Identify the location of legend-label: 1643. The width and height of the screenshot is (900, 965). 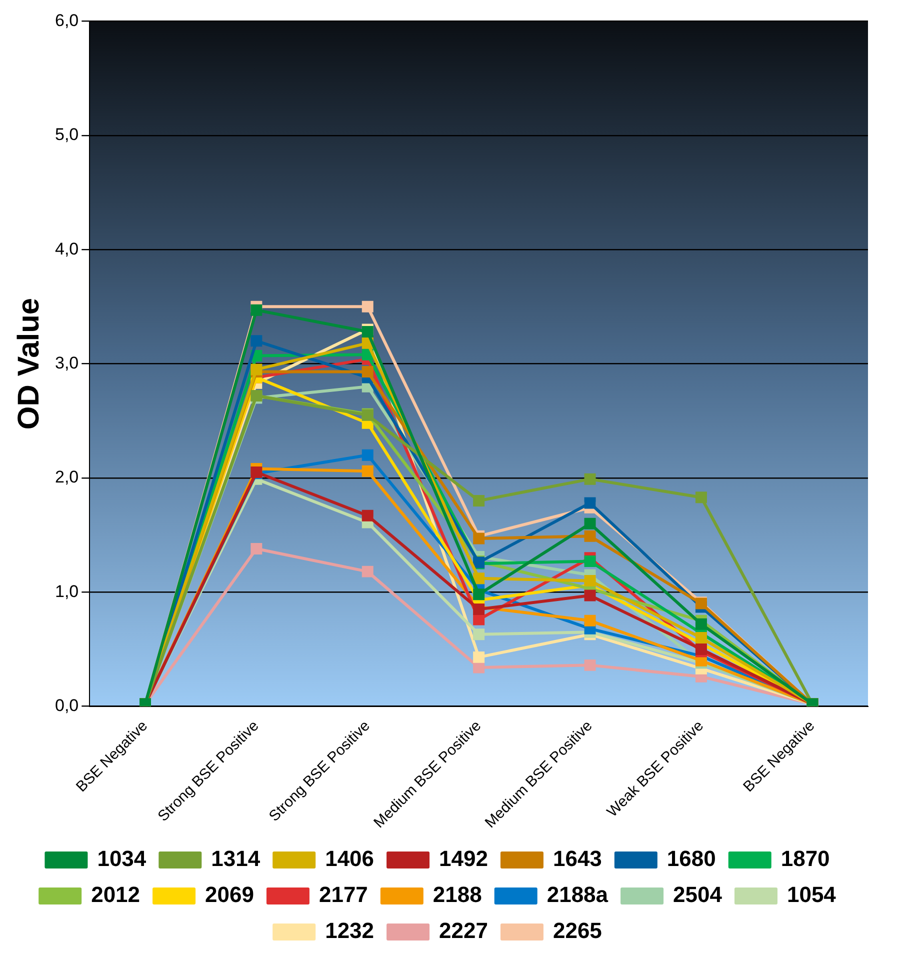
(577, 859).